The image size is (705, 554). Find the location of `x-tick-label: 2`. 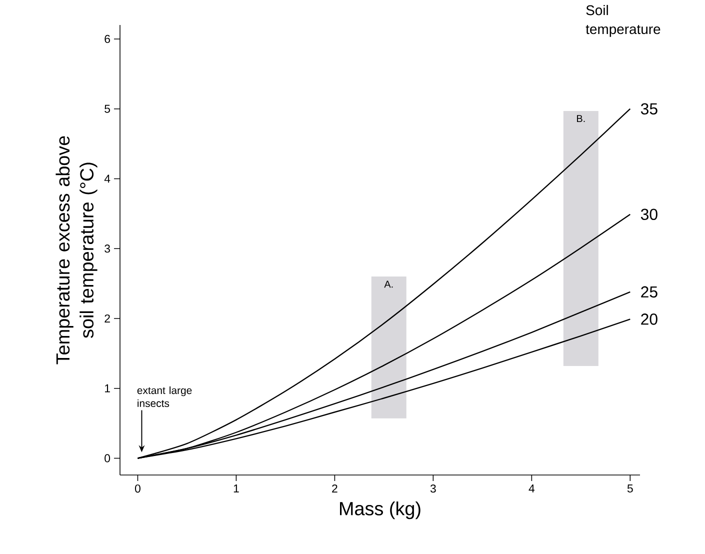

x-tick-label: 2 is located at coordinates (335, 488).